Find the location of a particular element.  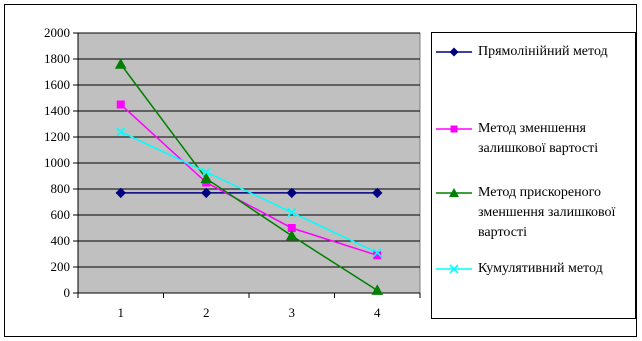

y-tick-label: 1400 is located at coordinates (57, 110).